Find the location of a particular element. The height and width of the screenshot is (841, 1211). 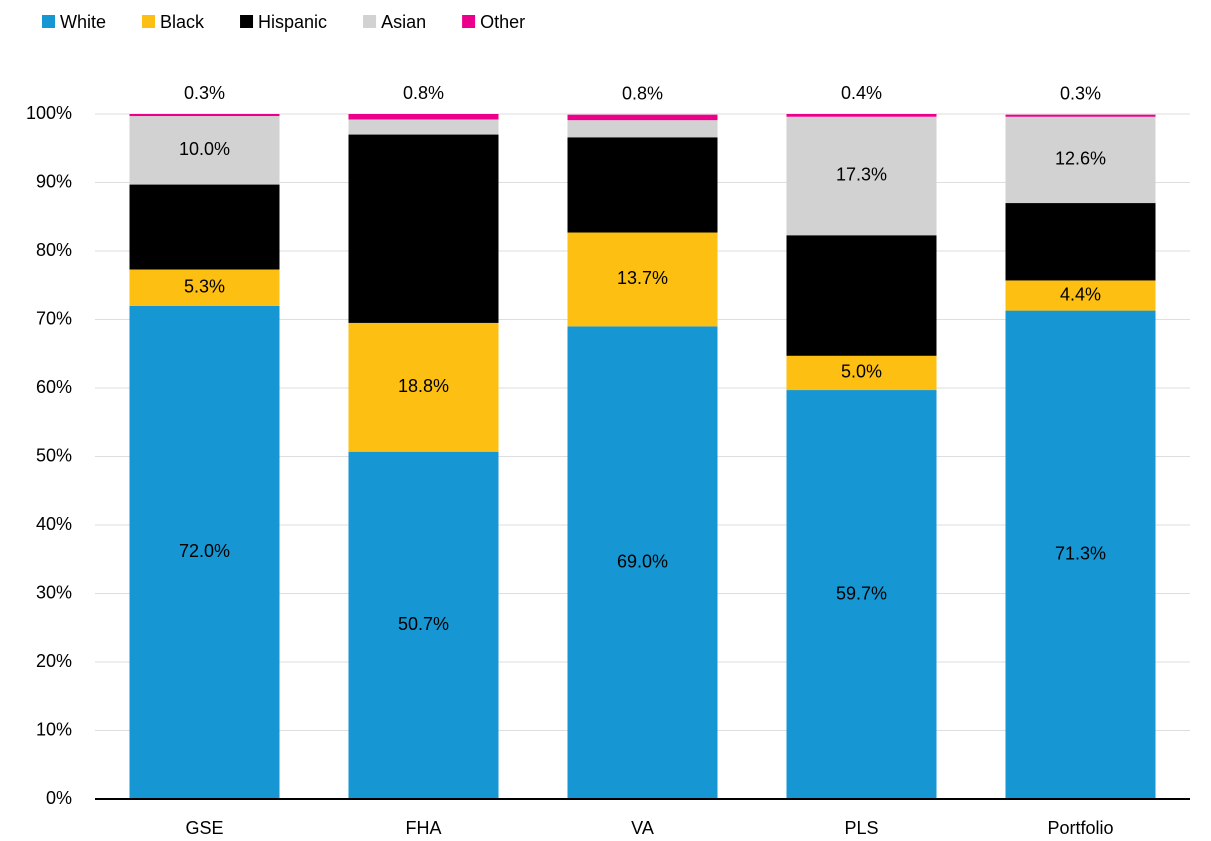

y-tick-label: 60% is located at coordinates (54, 387).